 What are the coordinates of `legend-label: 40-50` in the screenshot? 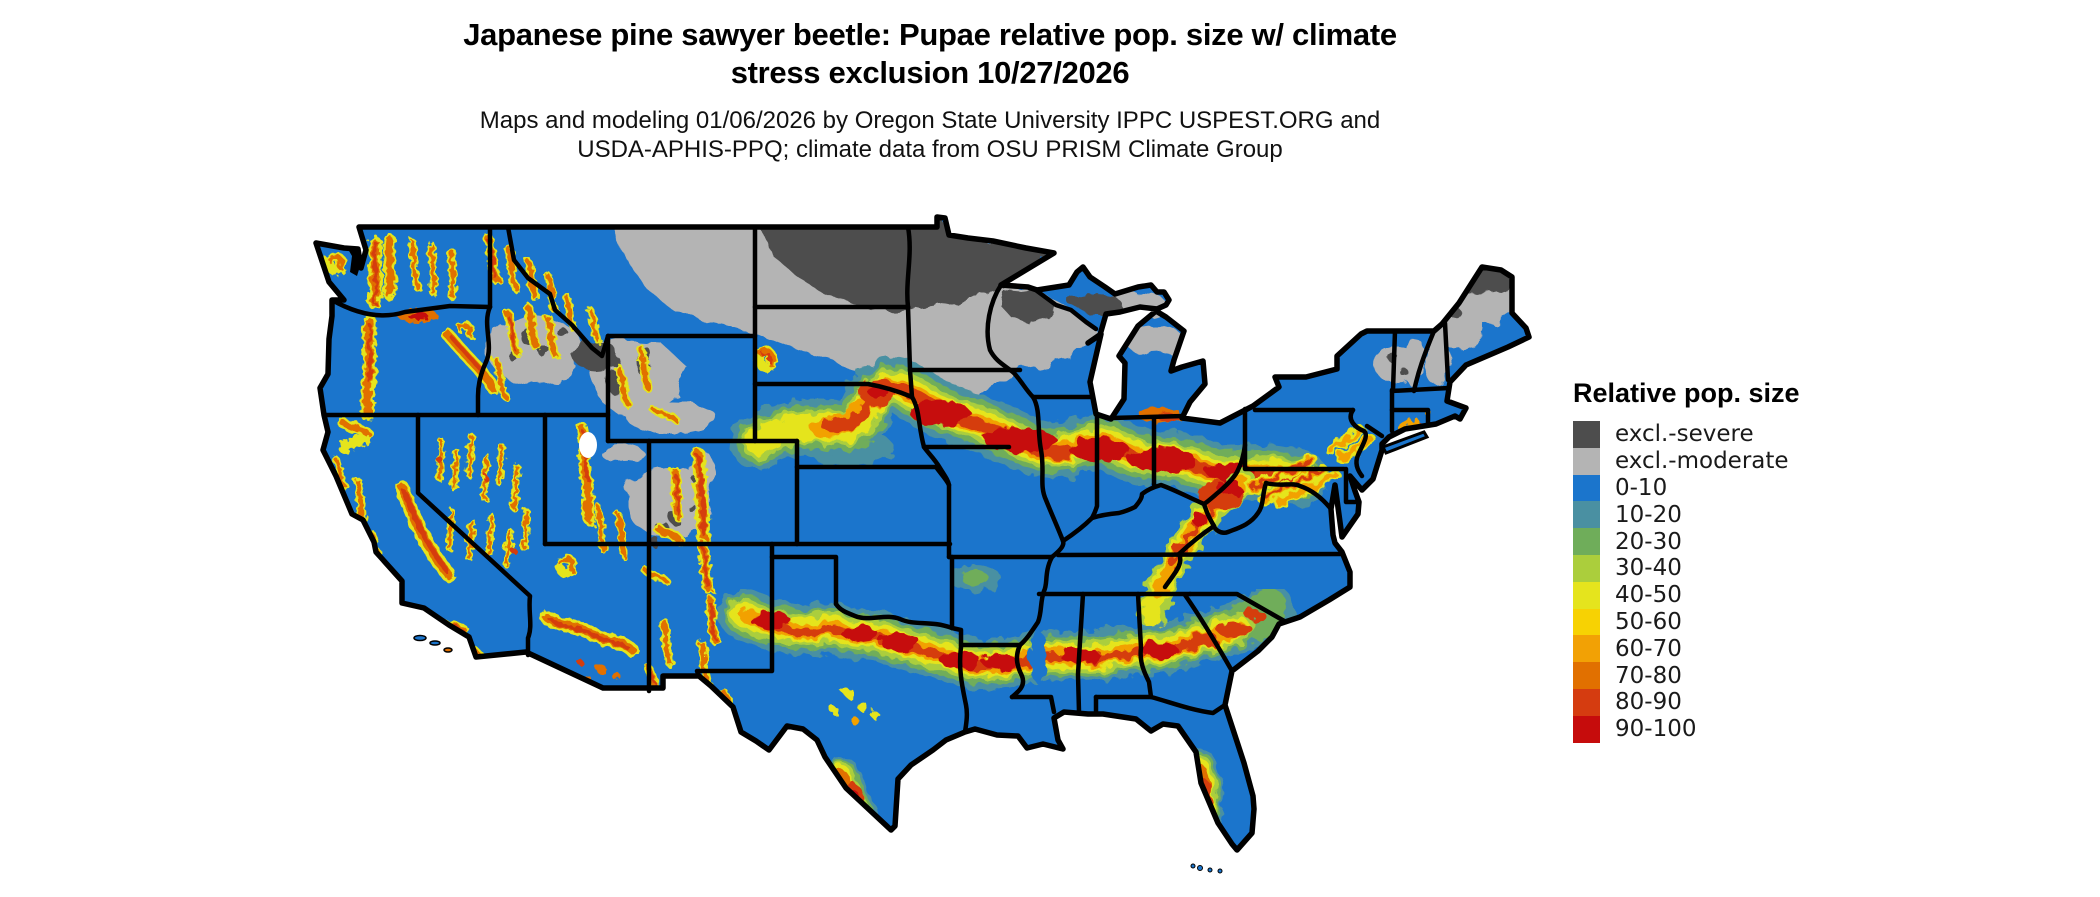 It's located at (1648, 595).